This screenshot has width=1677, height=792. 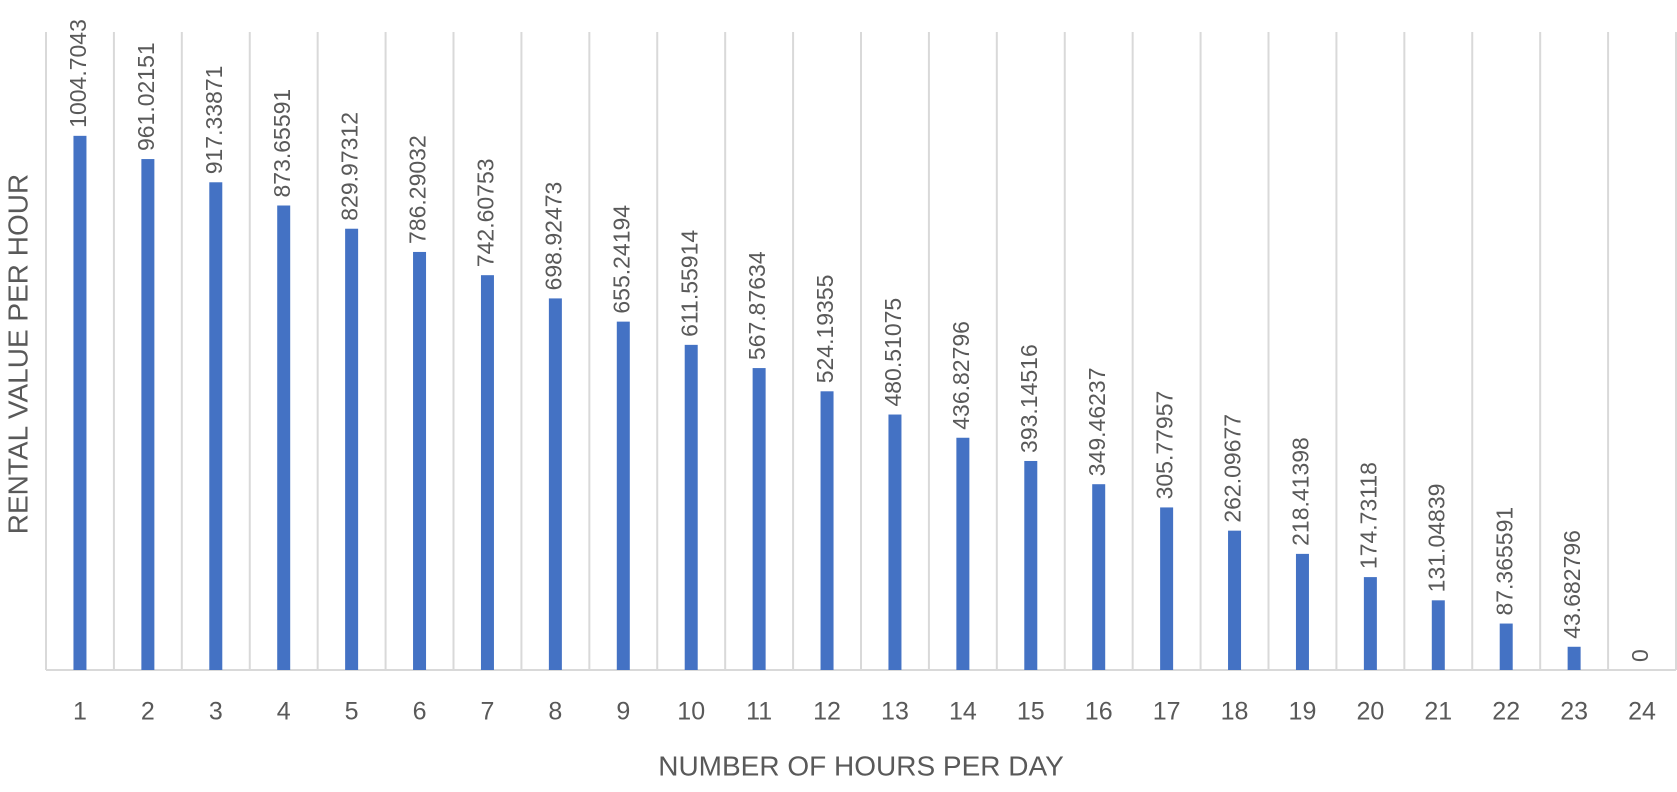 What do you see at coordinates (861, 765) in the screenshot?
I see `x-axis-title: NUMBER OF HOURS PER DAY` at bounding box center [861, 765].